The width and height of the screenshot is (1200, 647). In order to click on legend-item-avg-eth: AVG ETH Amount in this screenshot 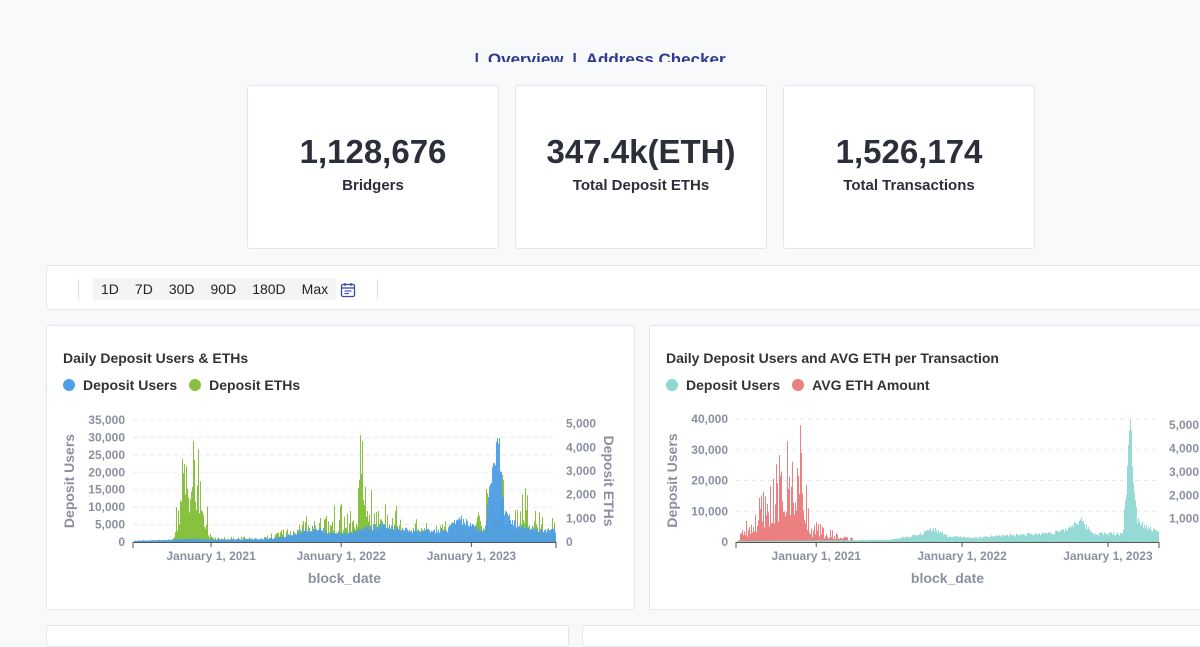, I will do `click(861, 385)`.